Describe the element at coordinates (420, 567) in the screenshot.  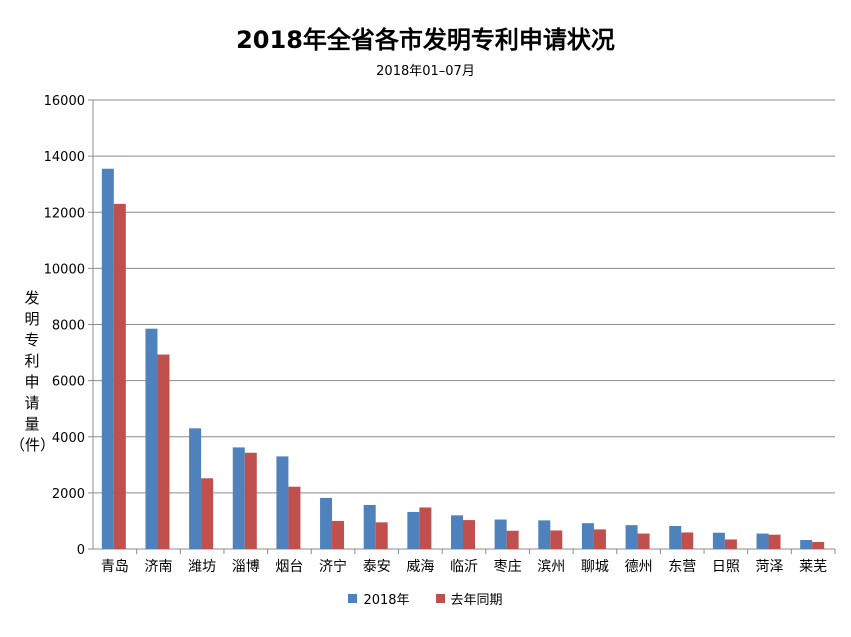
I see `x-tick-label: 威海` at that location.